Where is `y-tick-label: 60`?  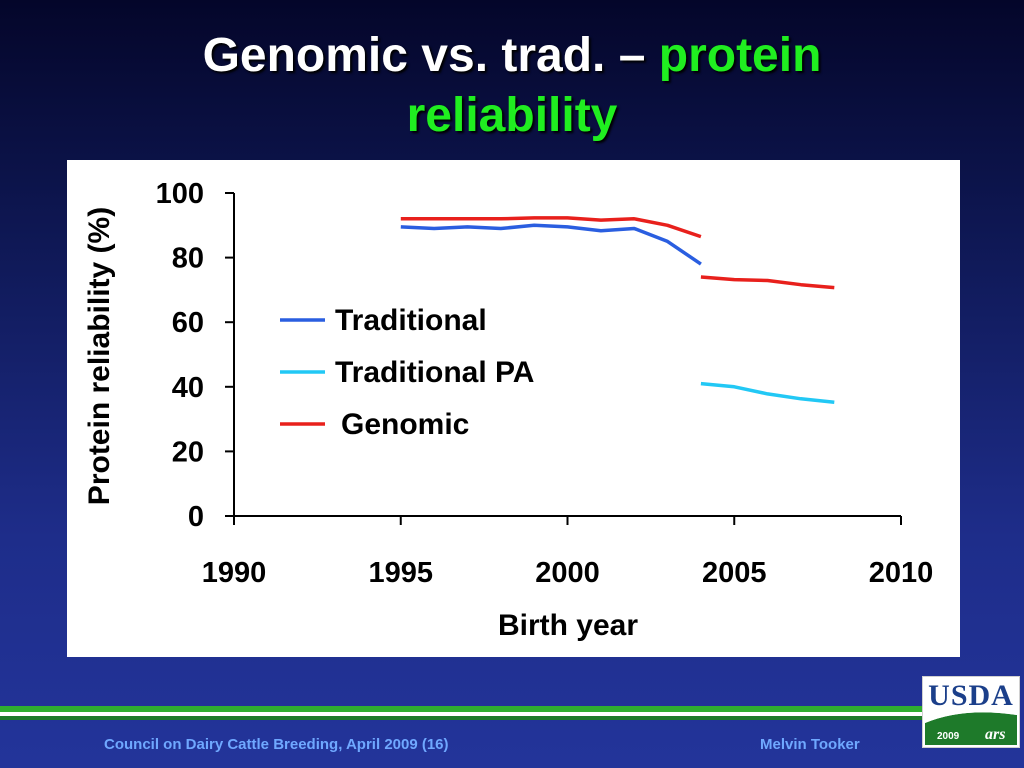
y-tick-label: 60 is located at coordinates (188, 323).